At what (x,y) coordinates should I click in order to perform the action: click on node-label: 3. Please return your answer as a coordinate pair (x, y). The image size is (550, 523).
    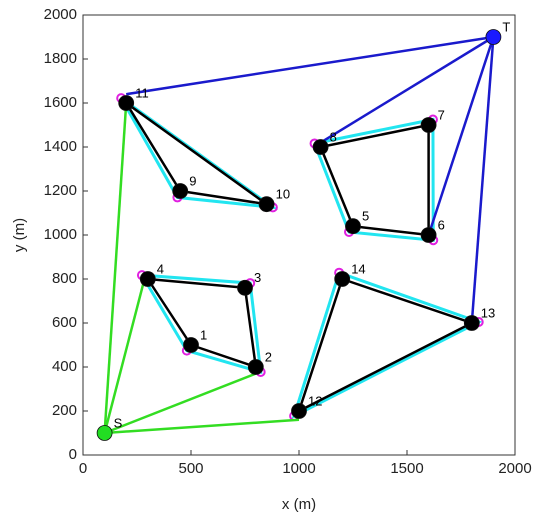
    Looking at the image, I should click on (257, 277).